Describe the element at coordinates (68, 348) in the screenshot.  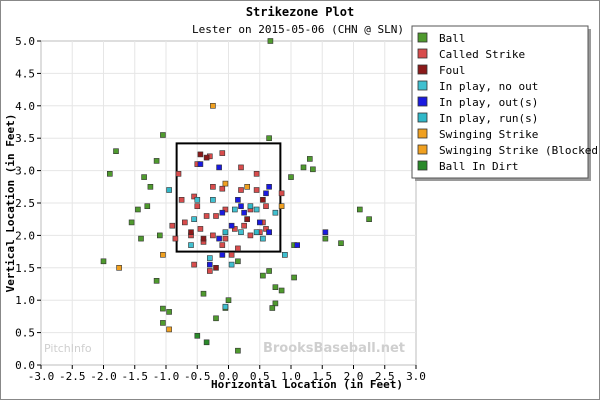
I see `watermark-pitchinfo: PitchInfo` at that location.